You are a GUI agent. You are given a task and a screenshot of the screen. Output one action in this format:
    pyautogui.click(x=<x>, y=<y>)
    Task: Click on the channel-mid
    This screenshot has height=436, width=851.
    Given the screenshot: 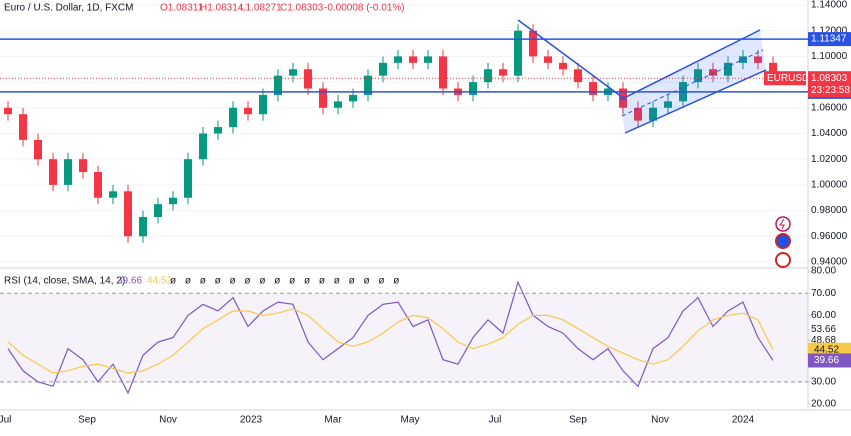 What is the action you would take?
    pyautogui.click(x=692, y=83)
    